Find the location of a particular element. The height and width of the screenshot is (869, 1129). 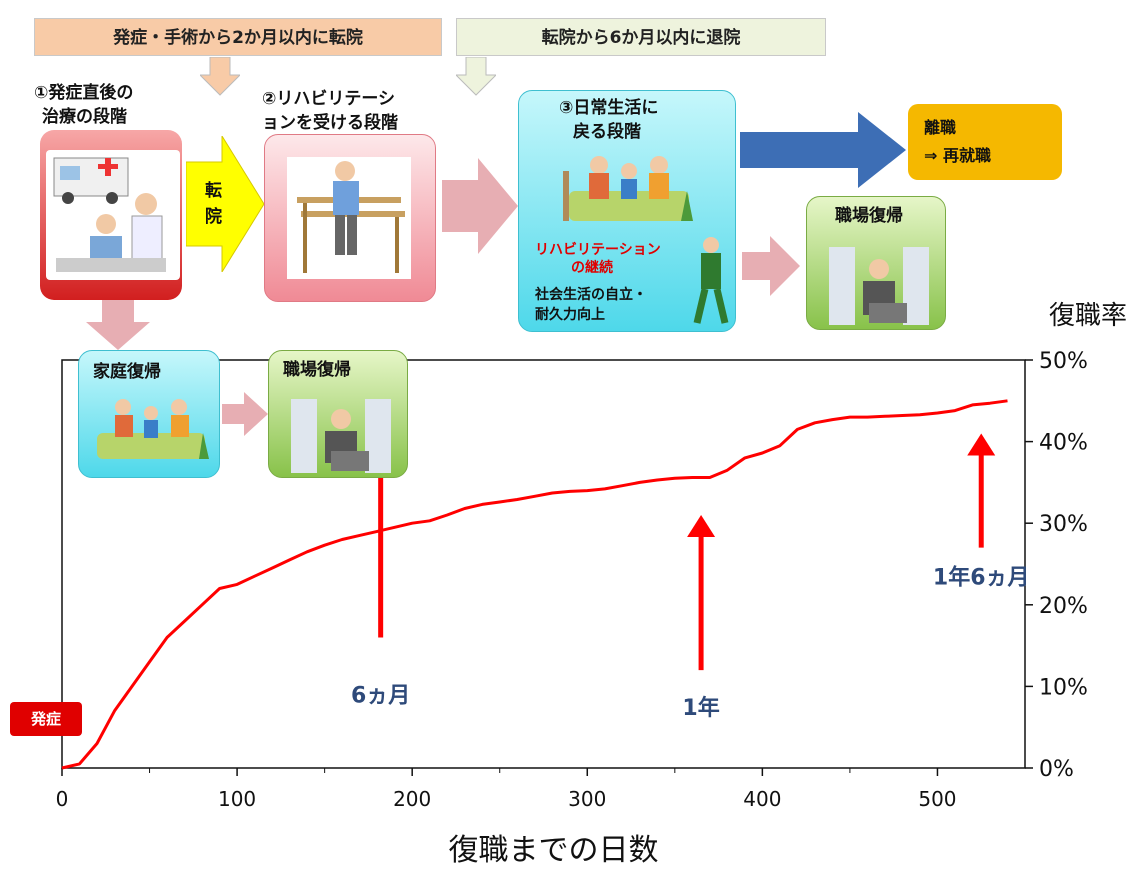

ambulance-hospital-icon is located at coordinates (113, 215).